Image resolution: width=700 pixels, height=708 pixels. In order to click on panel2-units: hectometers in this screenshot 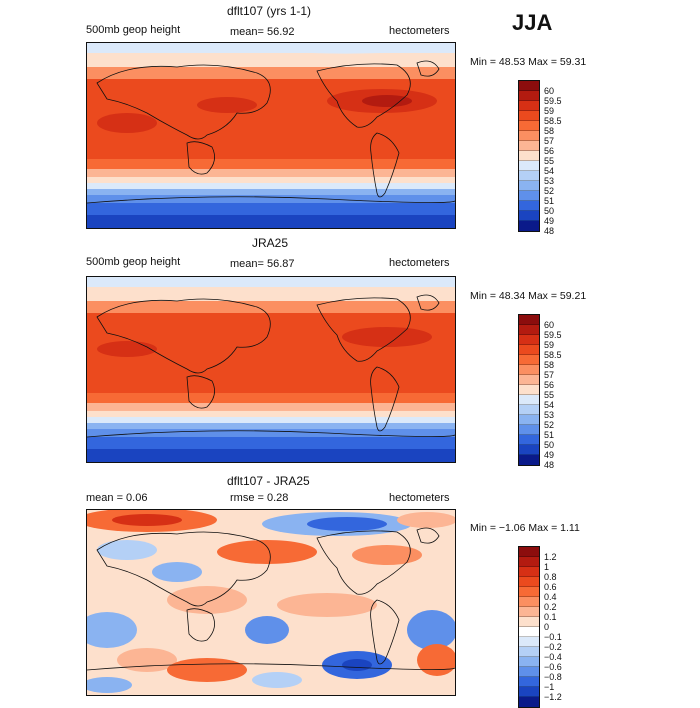, I will do `click(419, 263)`.